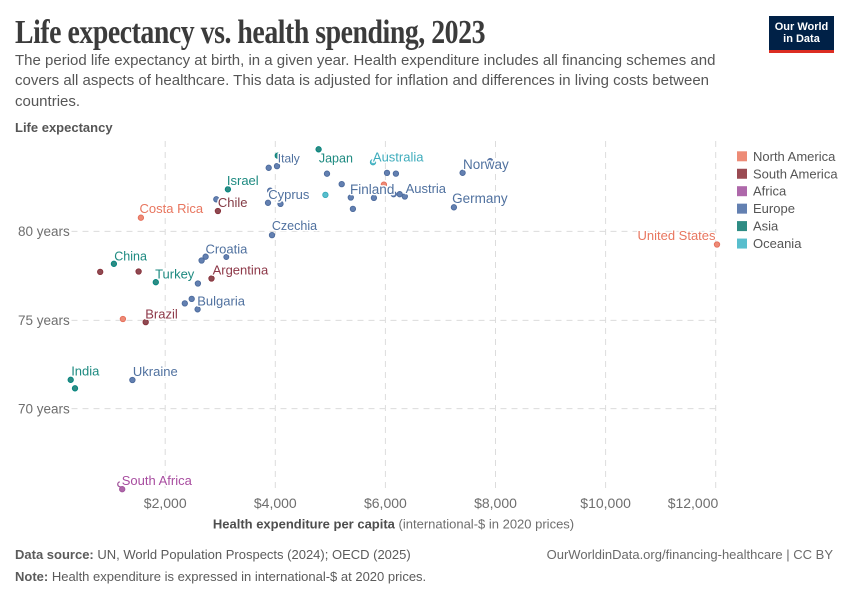 This screenshot has width=850, height=600. What do you see at coordinates (774, 208) in the screenshot?
I see `svg-text: Europe` at bounding box center [774, 208].